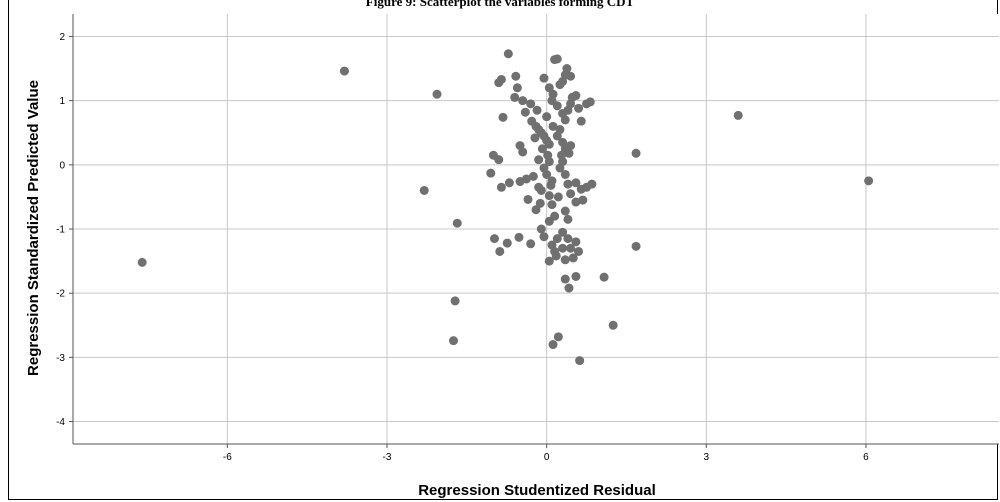  What do you see at coordinates (227, 457) in the screenshot?
I see `x-tick-label: -6` at bounding box center [227, 457].